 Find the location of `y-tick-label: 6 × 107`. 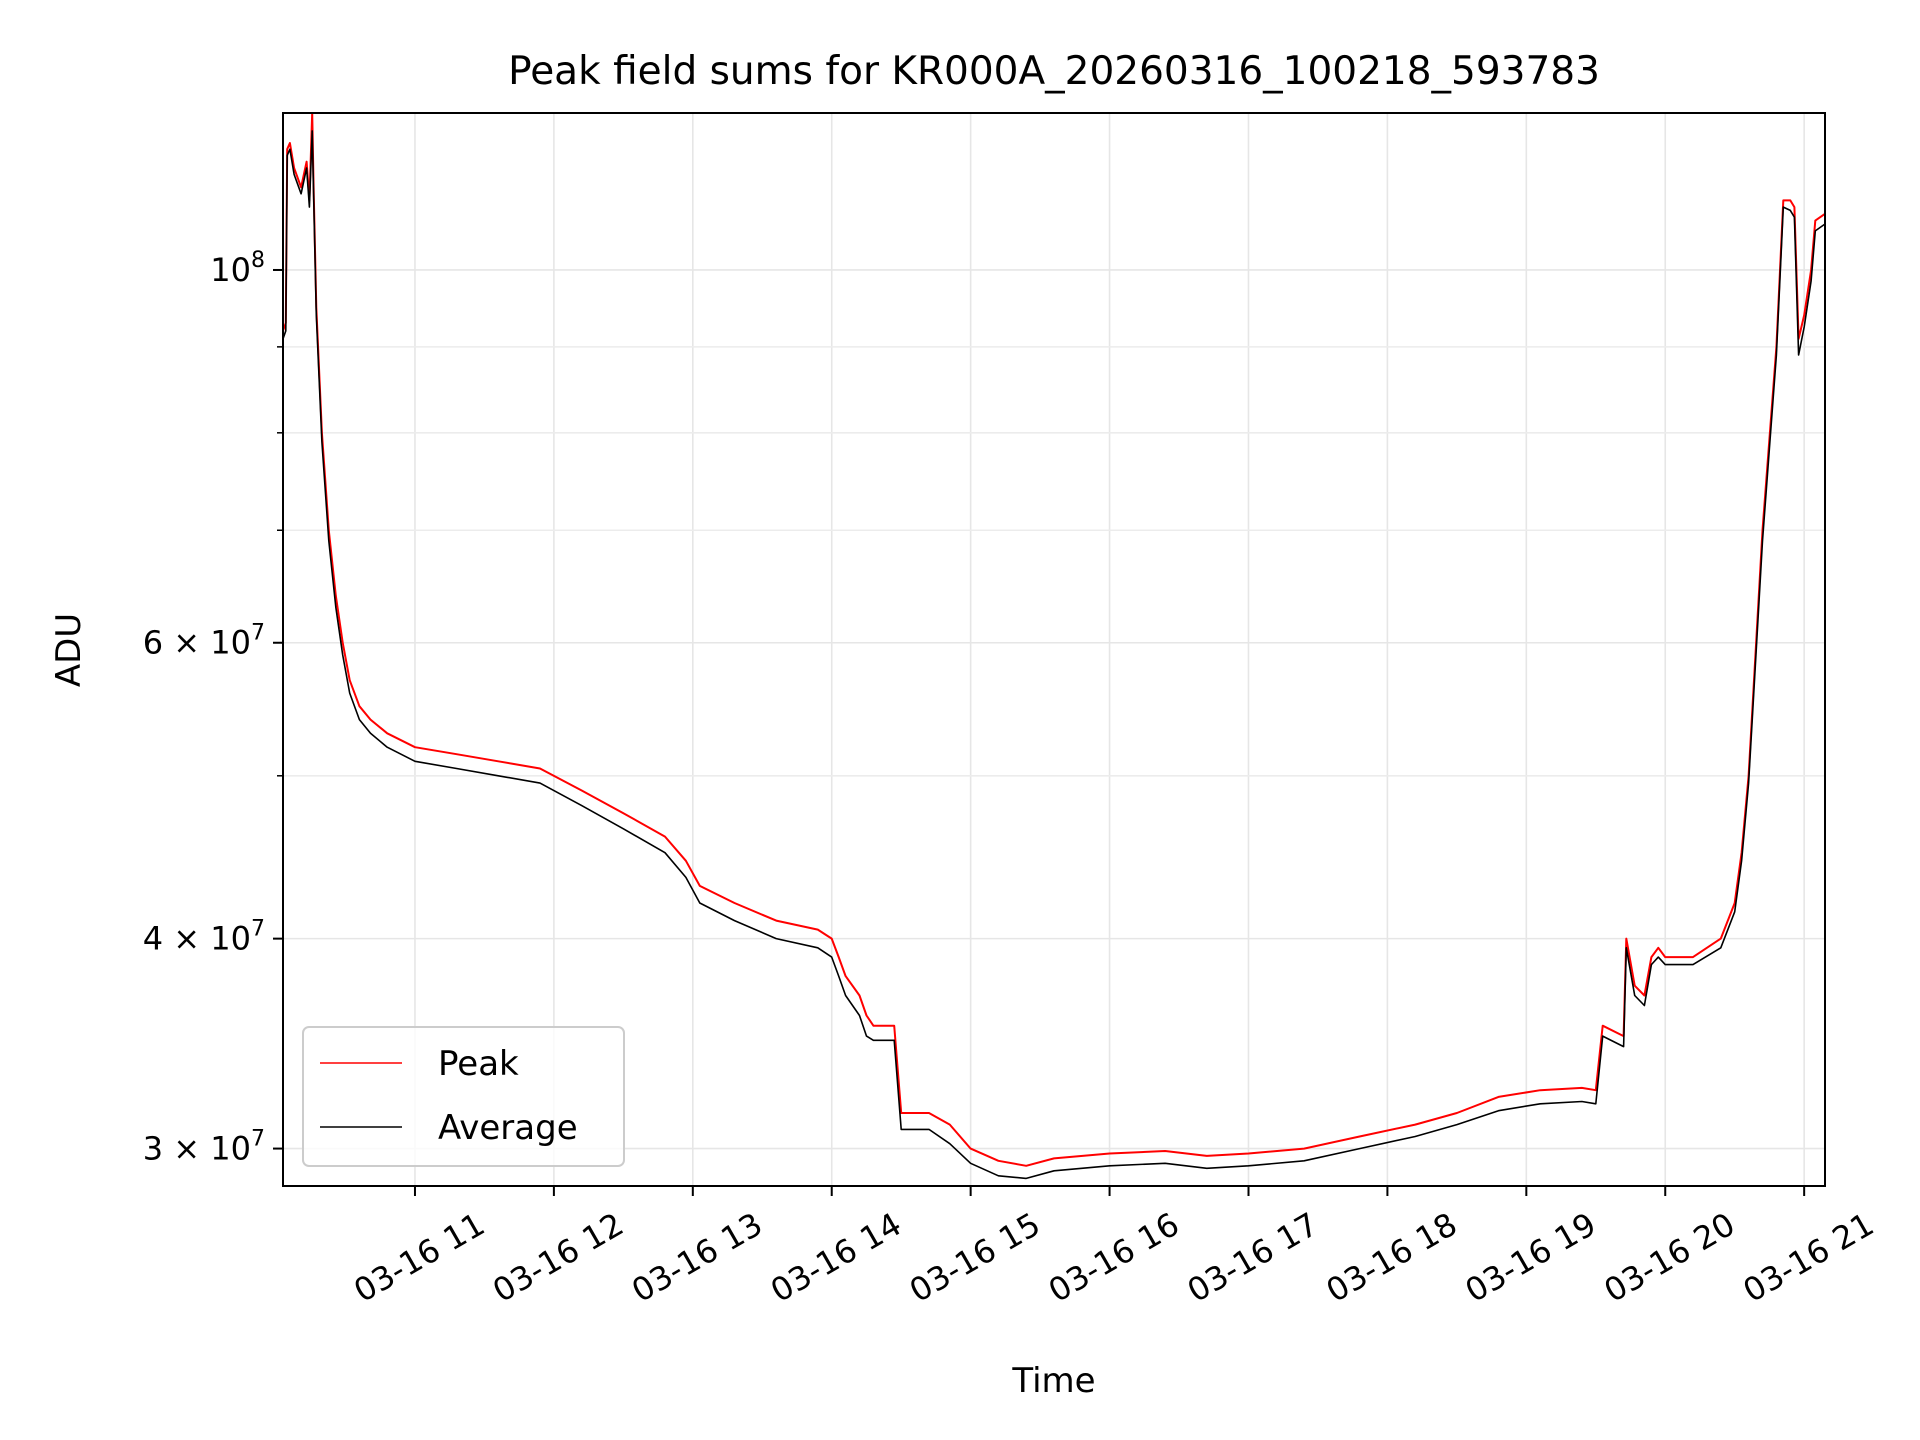

y-tick-label: 6 × 107 is located at coordinates (204, 641).